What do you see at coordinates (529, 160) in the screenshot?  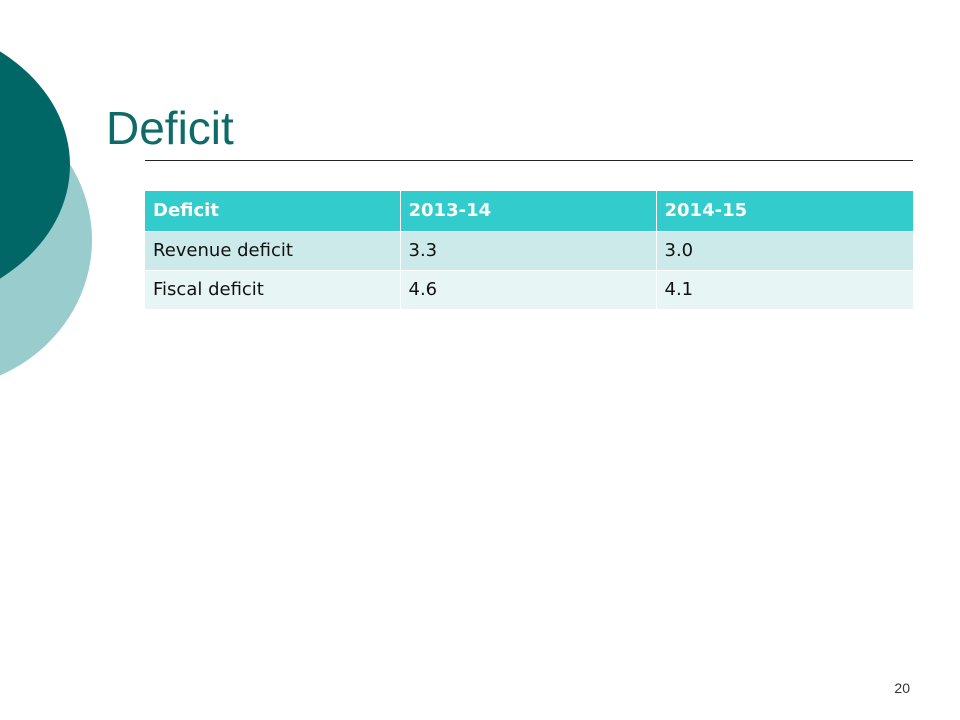 I see `title-underline` at bounding box center [529, 160].